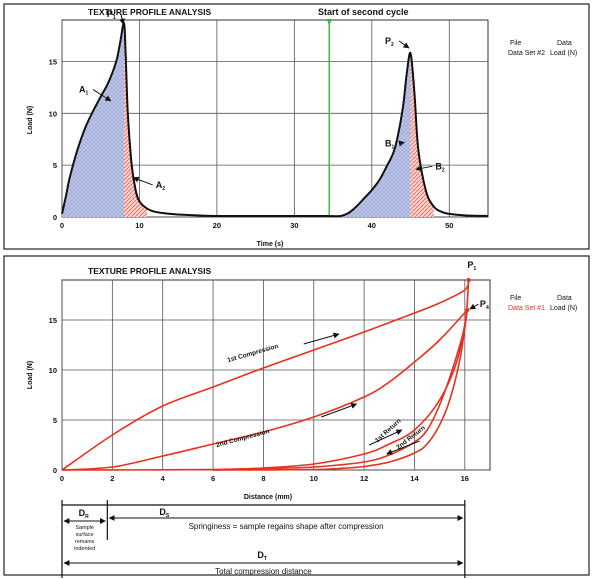 Image resolution: width=593 pixels, height=579 pixels. What do you see at coordinates (474, 306) in the screenshot?
I see `point-p4-arrow` at bounding box center [474, 306].